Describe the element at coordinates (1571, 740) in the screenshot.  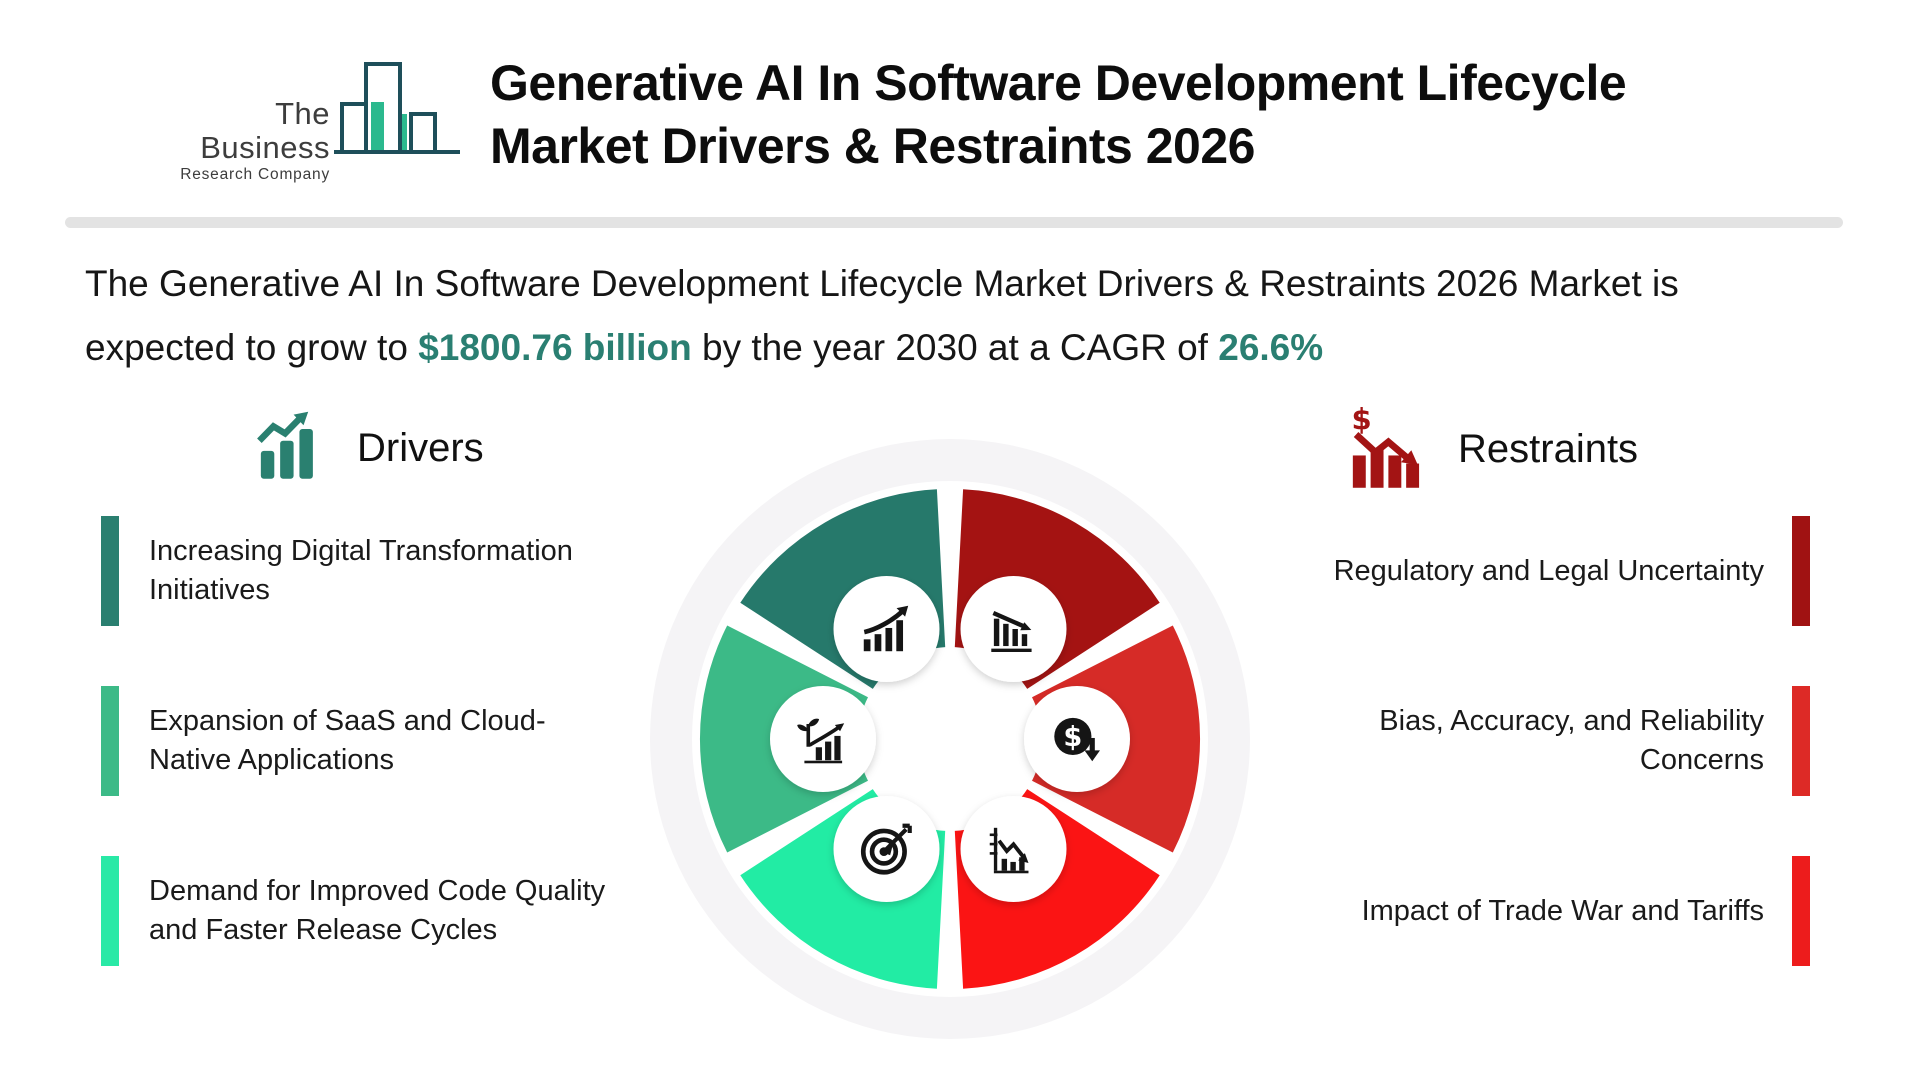
I see `restraint-item-label: Bias, Accuracy, and Reliability Concerns` at that location.